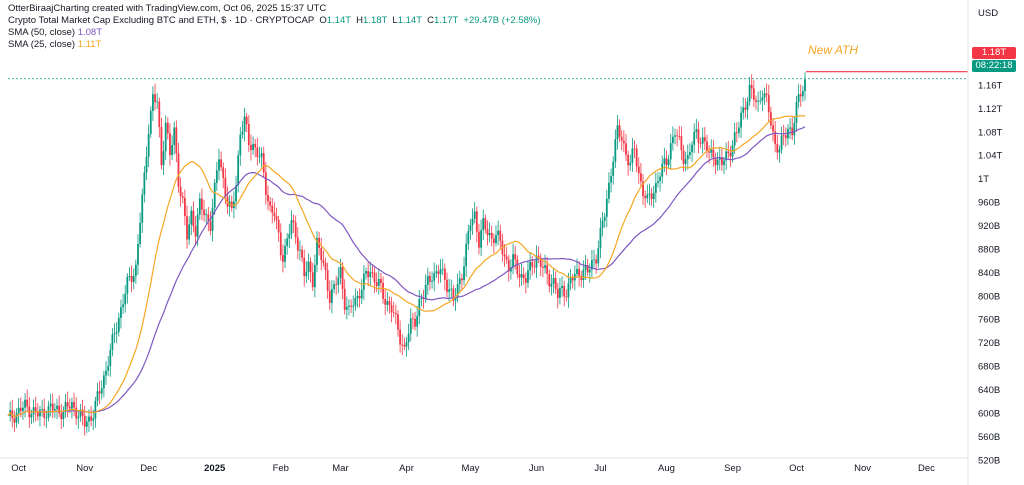 The height and width of the screenshot is (485, 1024). Describe the element at coordinates (988, 13) in the screenshot. I see `currency-label: USD` at that location.